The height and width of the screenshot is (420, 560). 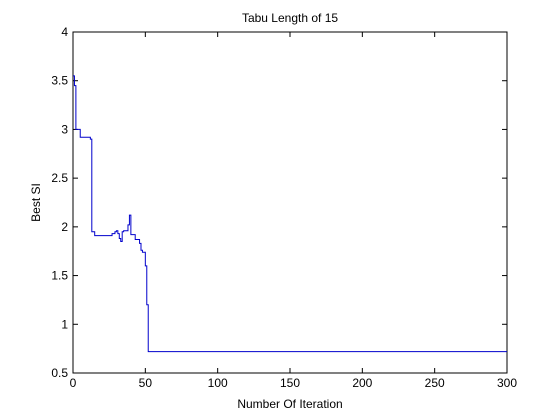 I want to click on y-tick-label: 0.5, so click(x=59, y=373).